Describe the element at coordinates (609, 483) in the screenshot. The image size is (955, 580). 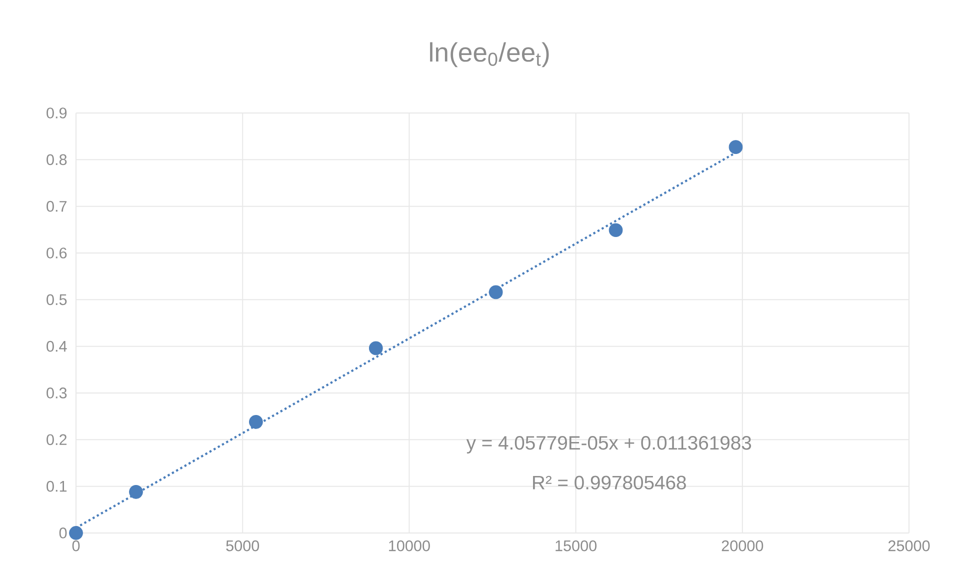
I see `annotation: R² = 0.997805468` at that location.